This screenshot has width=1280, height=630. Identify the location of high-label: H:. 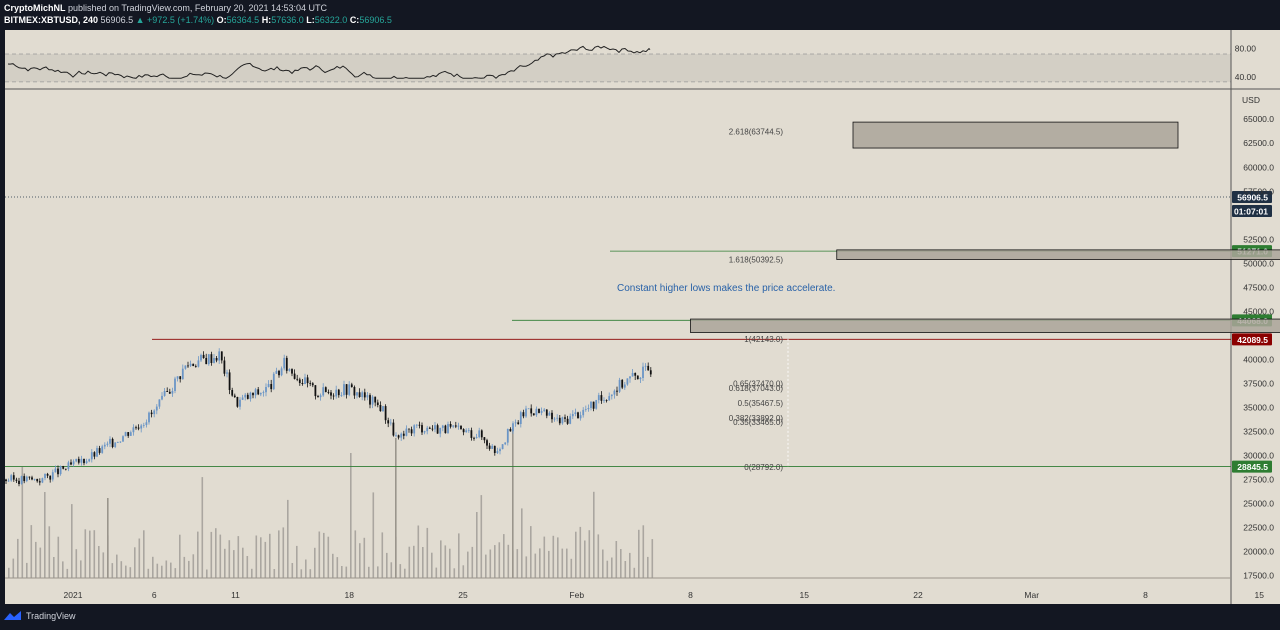
(266, 20).